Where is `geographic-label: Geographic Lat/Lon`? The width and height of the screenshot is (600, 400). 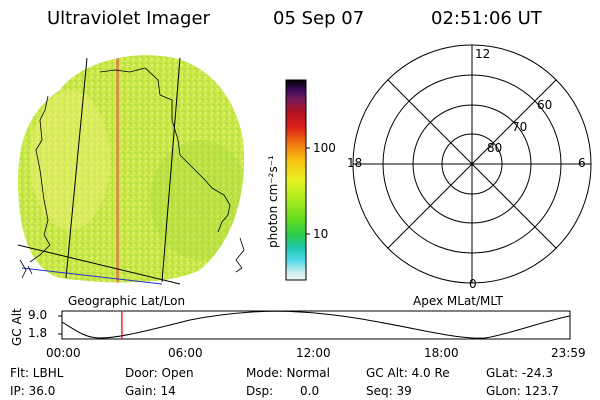 geographic-label: Geographic Lat/Lon is located at coordinates (127, 301).